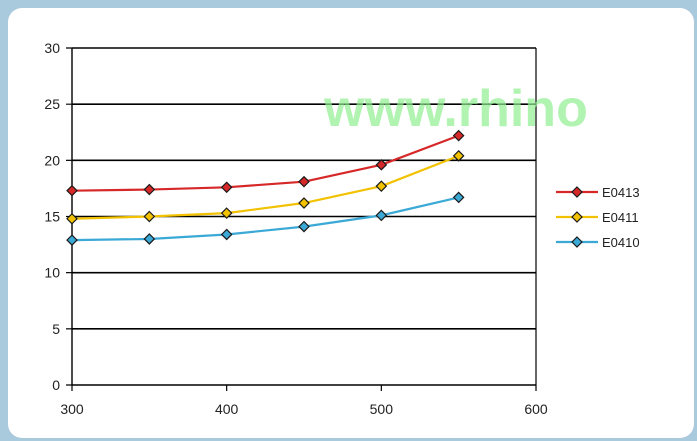  I want to click on y-tick-label: 20, so click(52, 160).